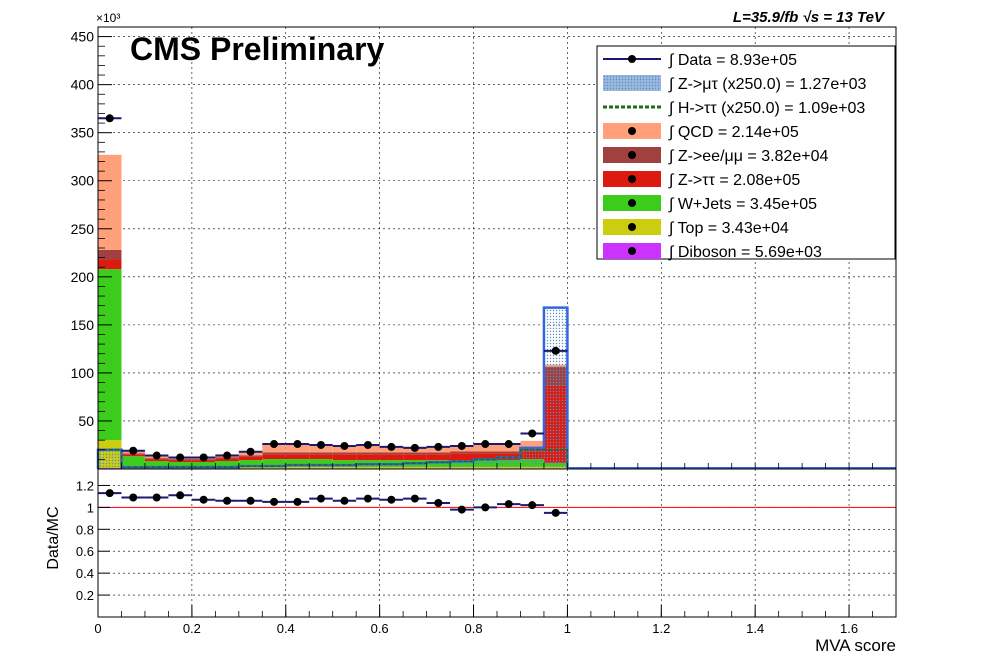  Describe the element at coordinates (567, 628) in the screenshot. I see `x-tick-label: 1` at that location.